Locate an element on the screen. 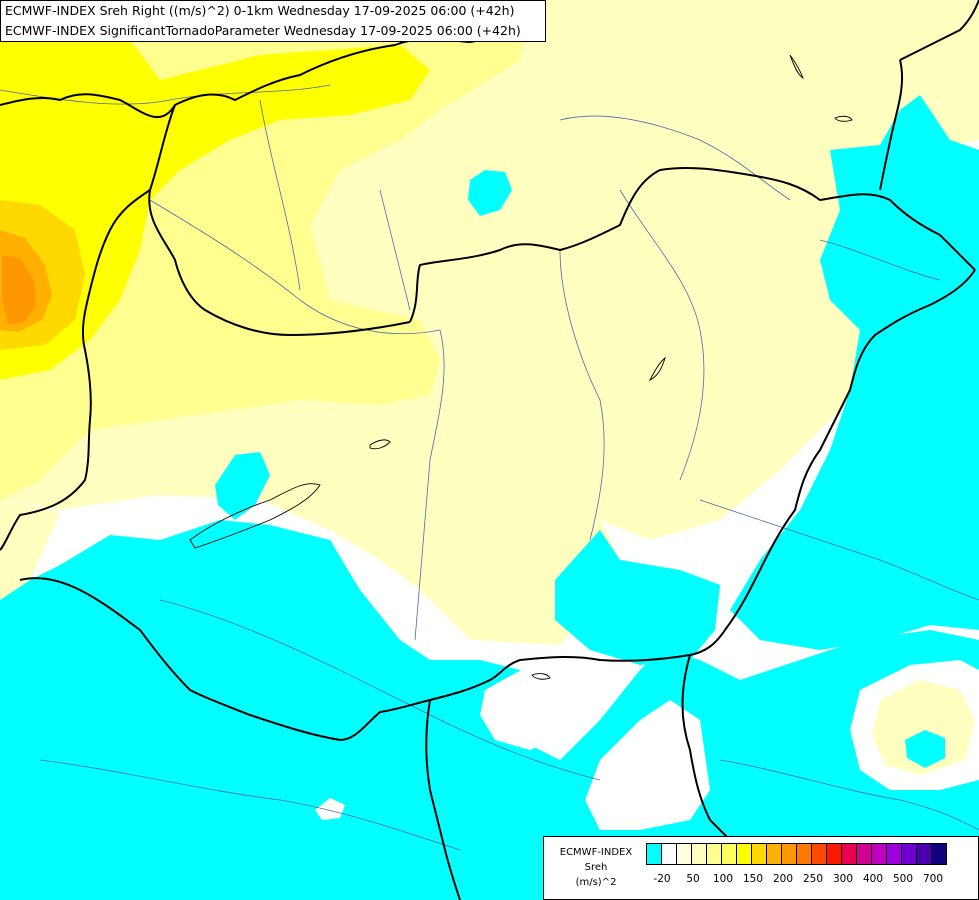  lake-small-center is located at coordinates (657, 369).